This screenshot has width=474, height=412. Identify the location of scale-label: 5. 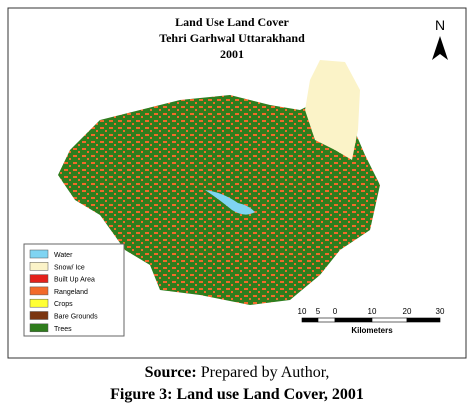
(318, 311).